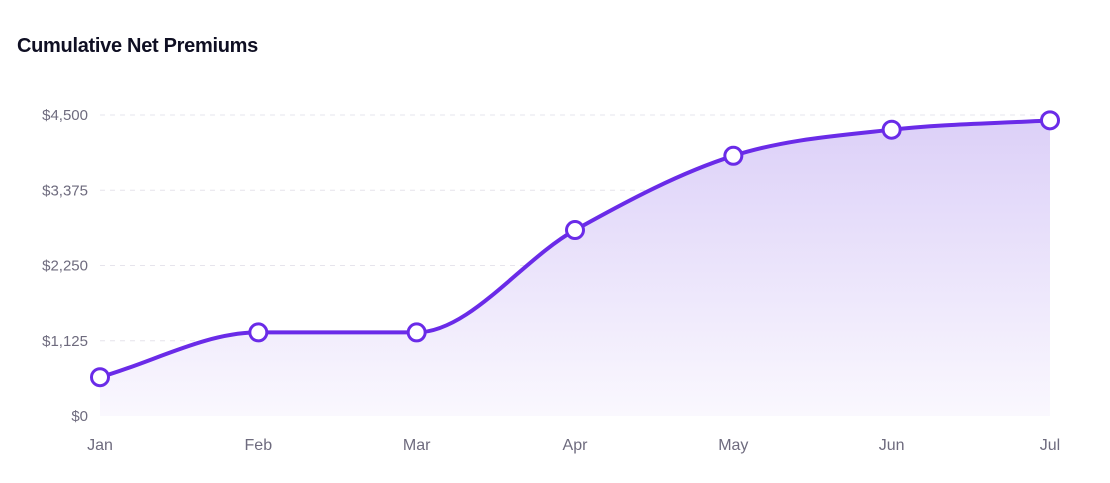 The height and width of the screenshot is (483, 1110). Describe the element at coordinates (79, 416) in the screenshot. I see `y-tick-label: $0` at that location.